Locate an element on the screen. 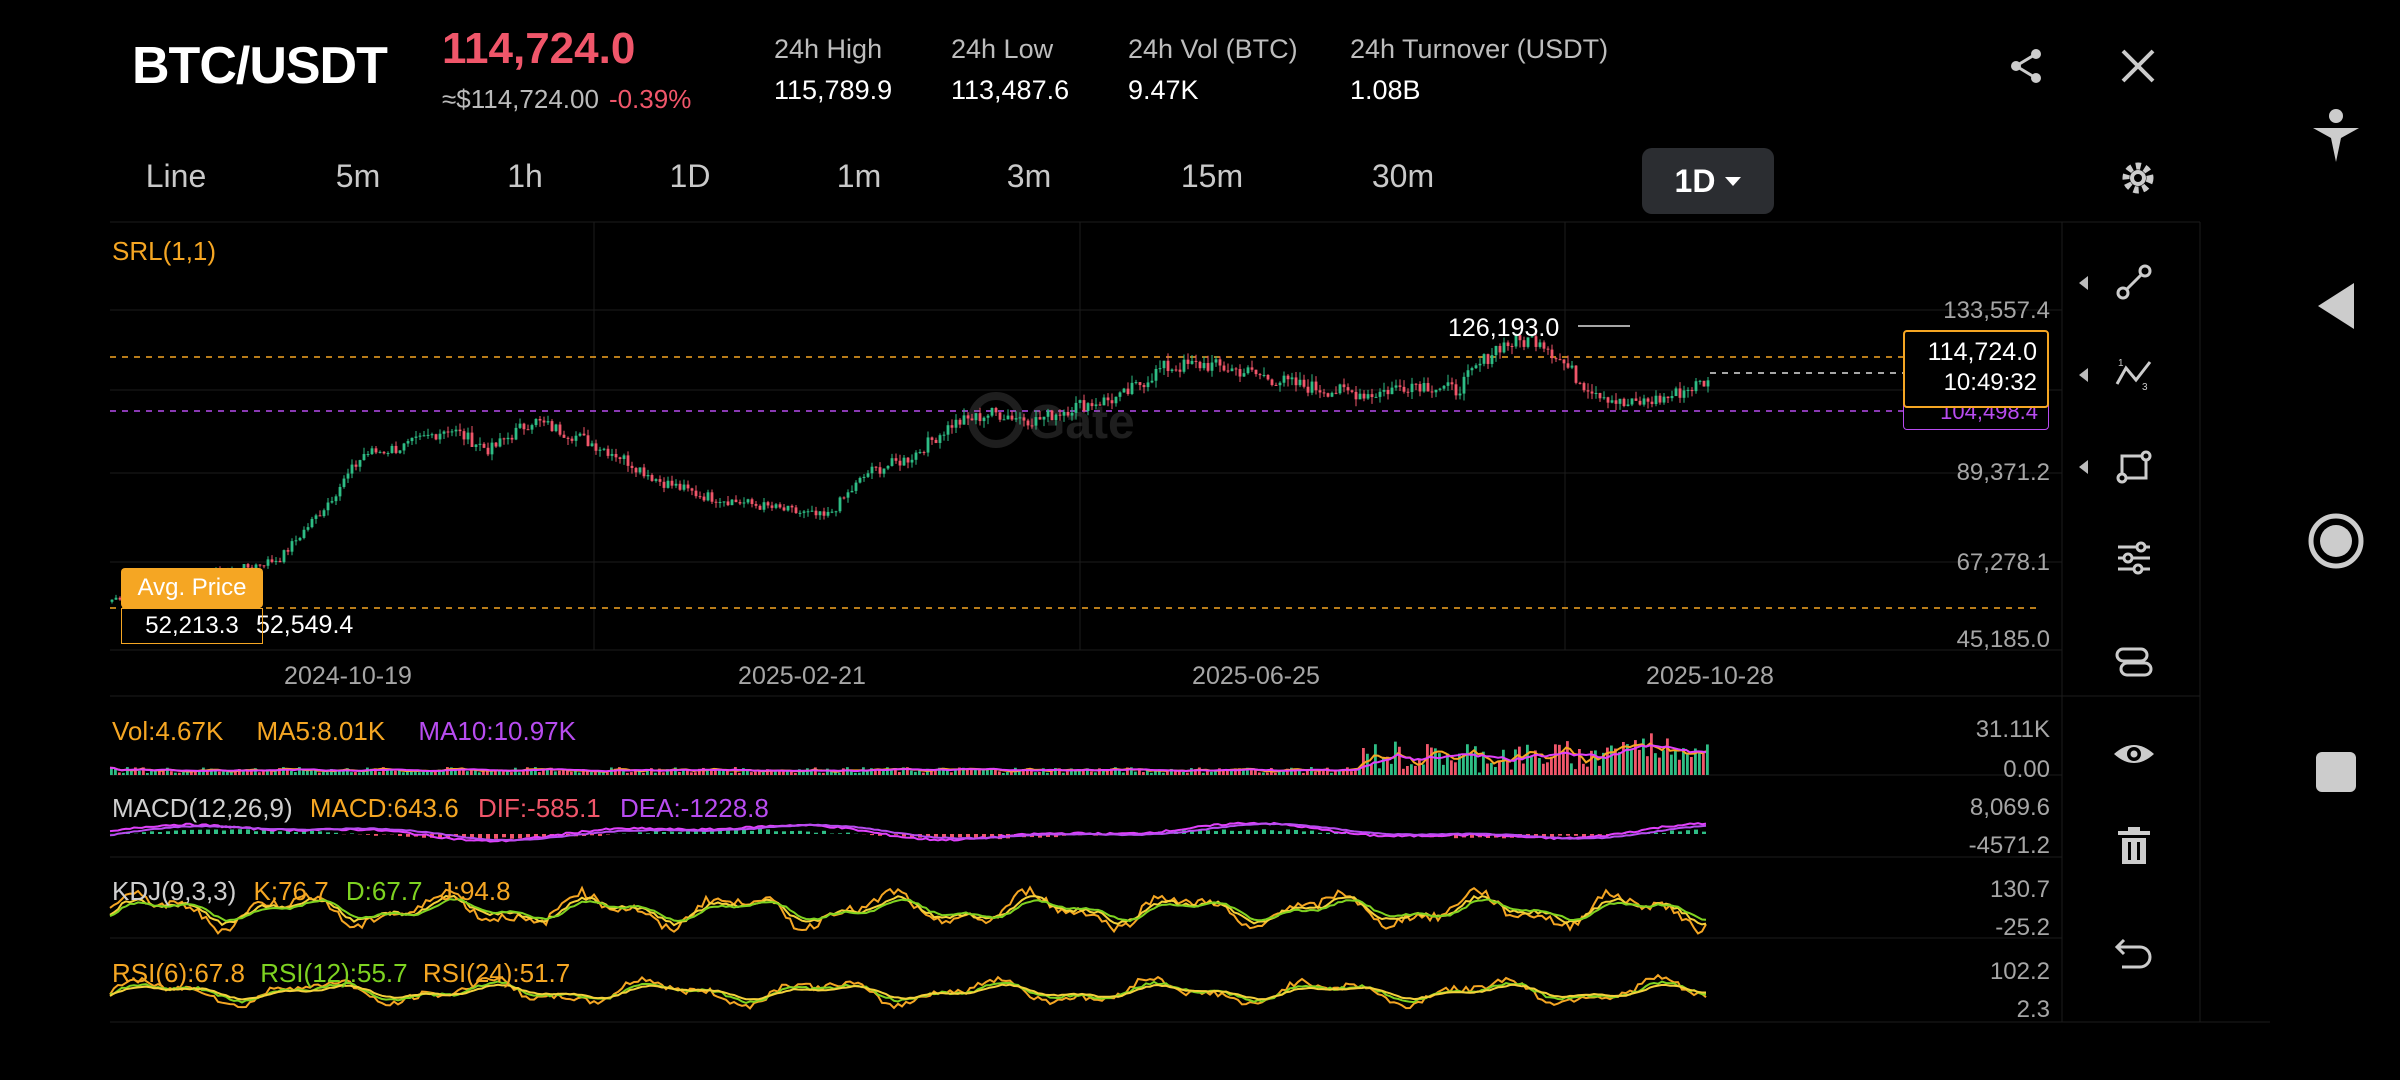  tab-30m: 30m is located at coordinates (1403, 176).